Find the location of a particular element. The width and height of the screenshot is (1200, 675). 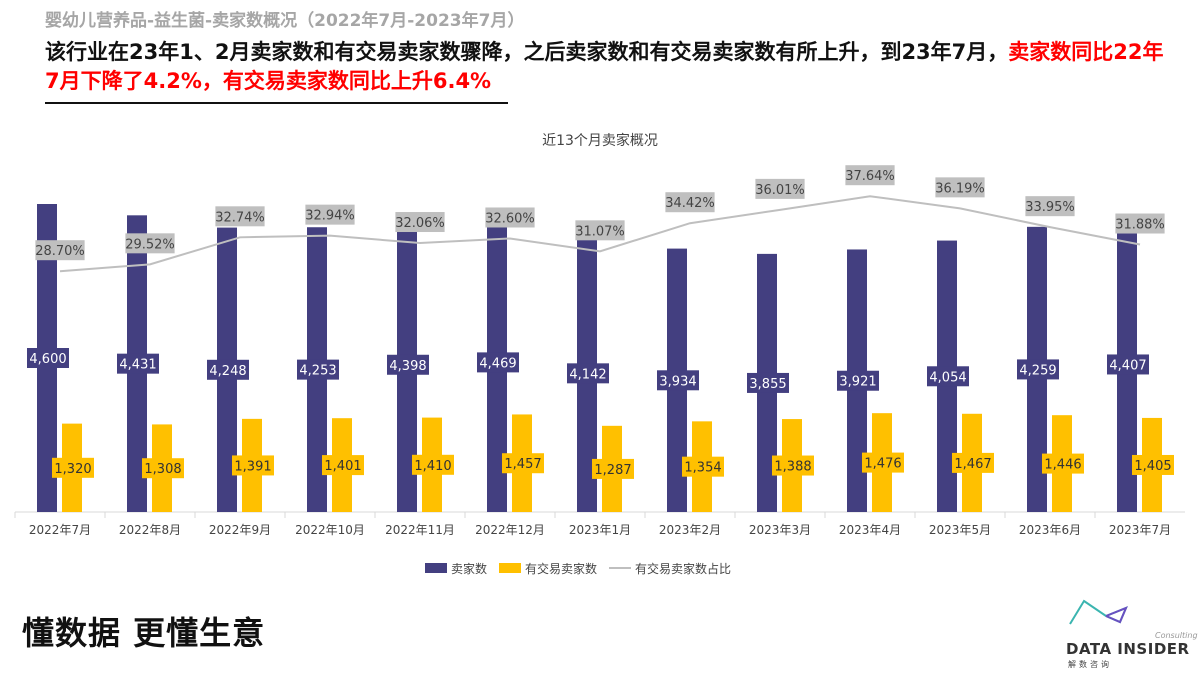

data-label-sellers: 4,259 is located at coordinates (1037, 370).